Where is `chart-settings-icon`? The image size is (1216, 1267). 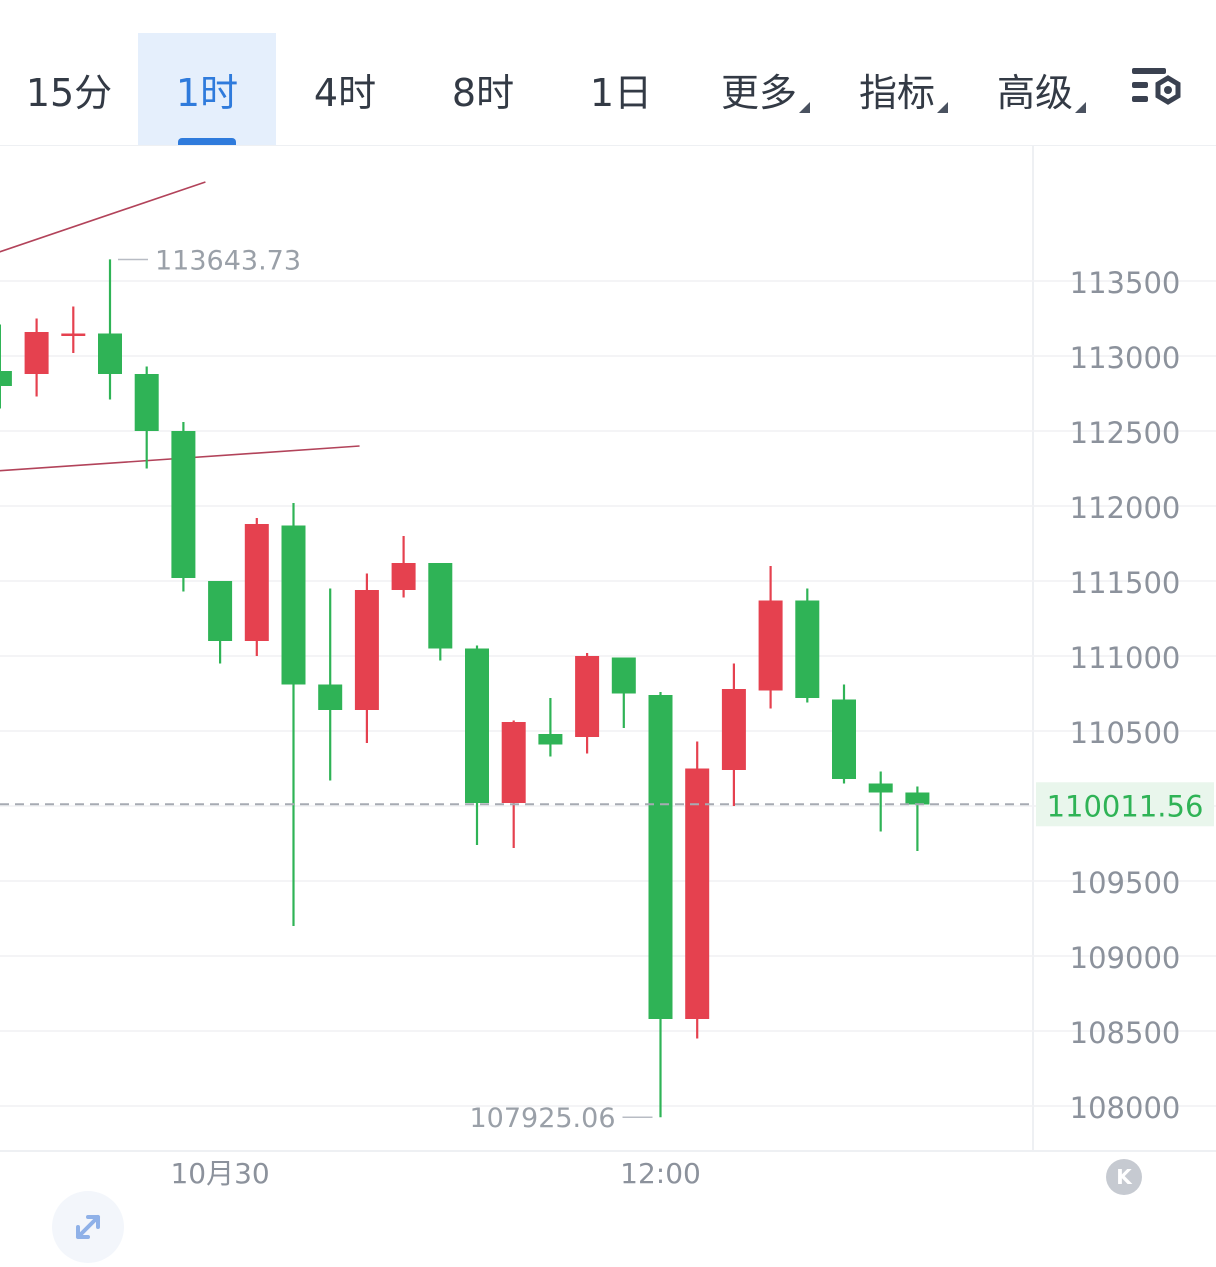 chart-settings-icon is located at coordinates (1158, 90).